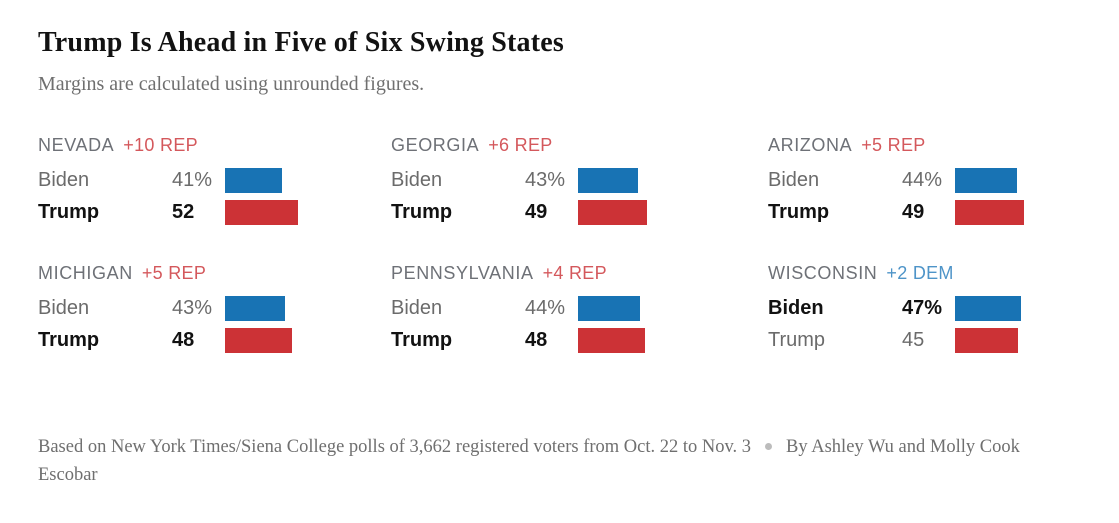  I want to click on state-card-pennsylvania: PENNSYLVANIA +4 REP Biden 44% Trump 48, so click(541, 308).